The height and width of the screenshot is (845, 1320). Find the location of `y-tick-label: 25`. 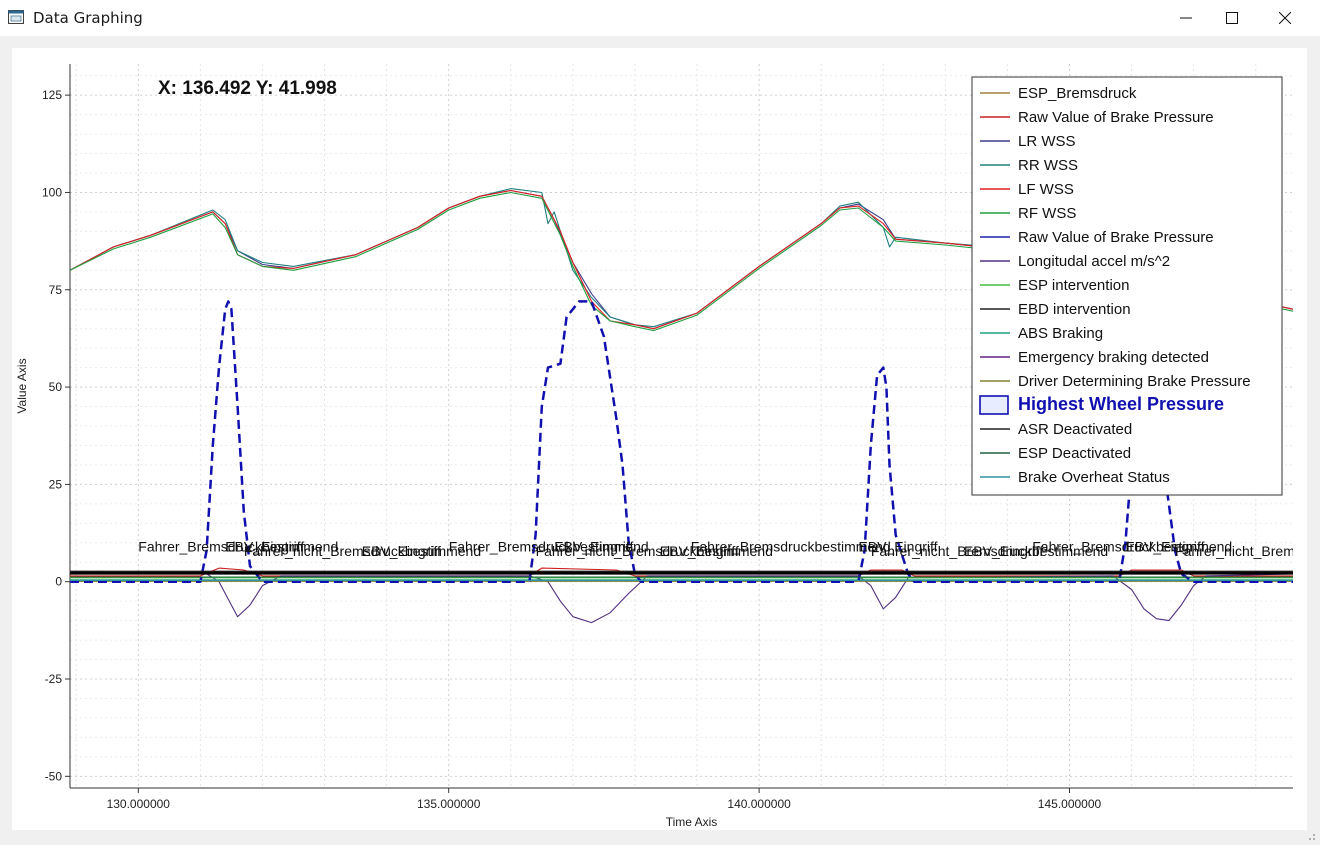

y-tick-label: 25 is located at coordinates (56, 484).